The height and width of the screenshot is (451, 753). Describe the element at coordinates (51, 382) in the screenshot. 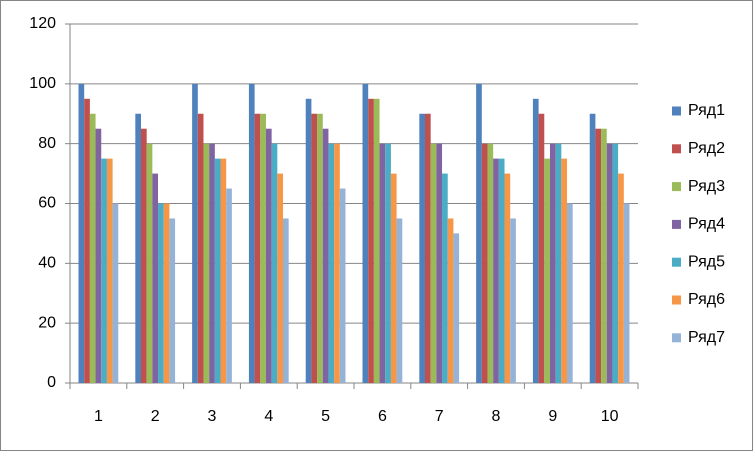

I see `y-tick-label: 0` at that location.